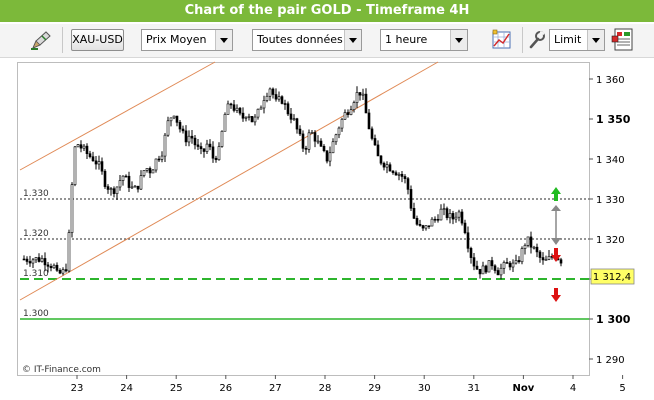 The height and width of the screenshot is (400, 654). I want to click on order-type-value: Limit, so click(568, 39).